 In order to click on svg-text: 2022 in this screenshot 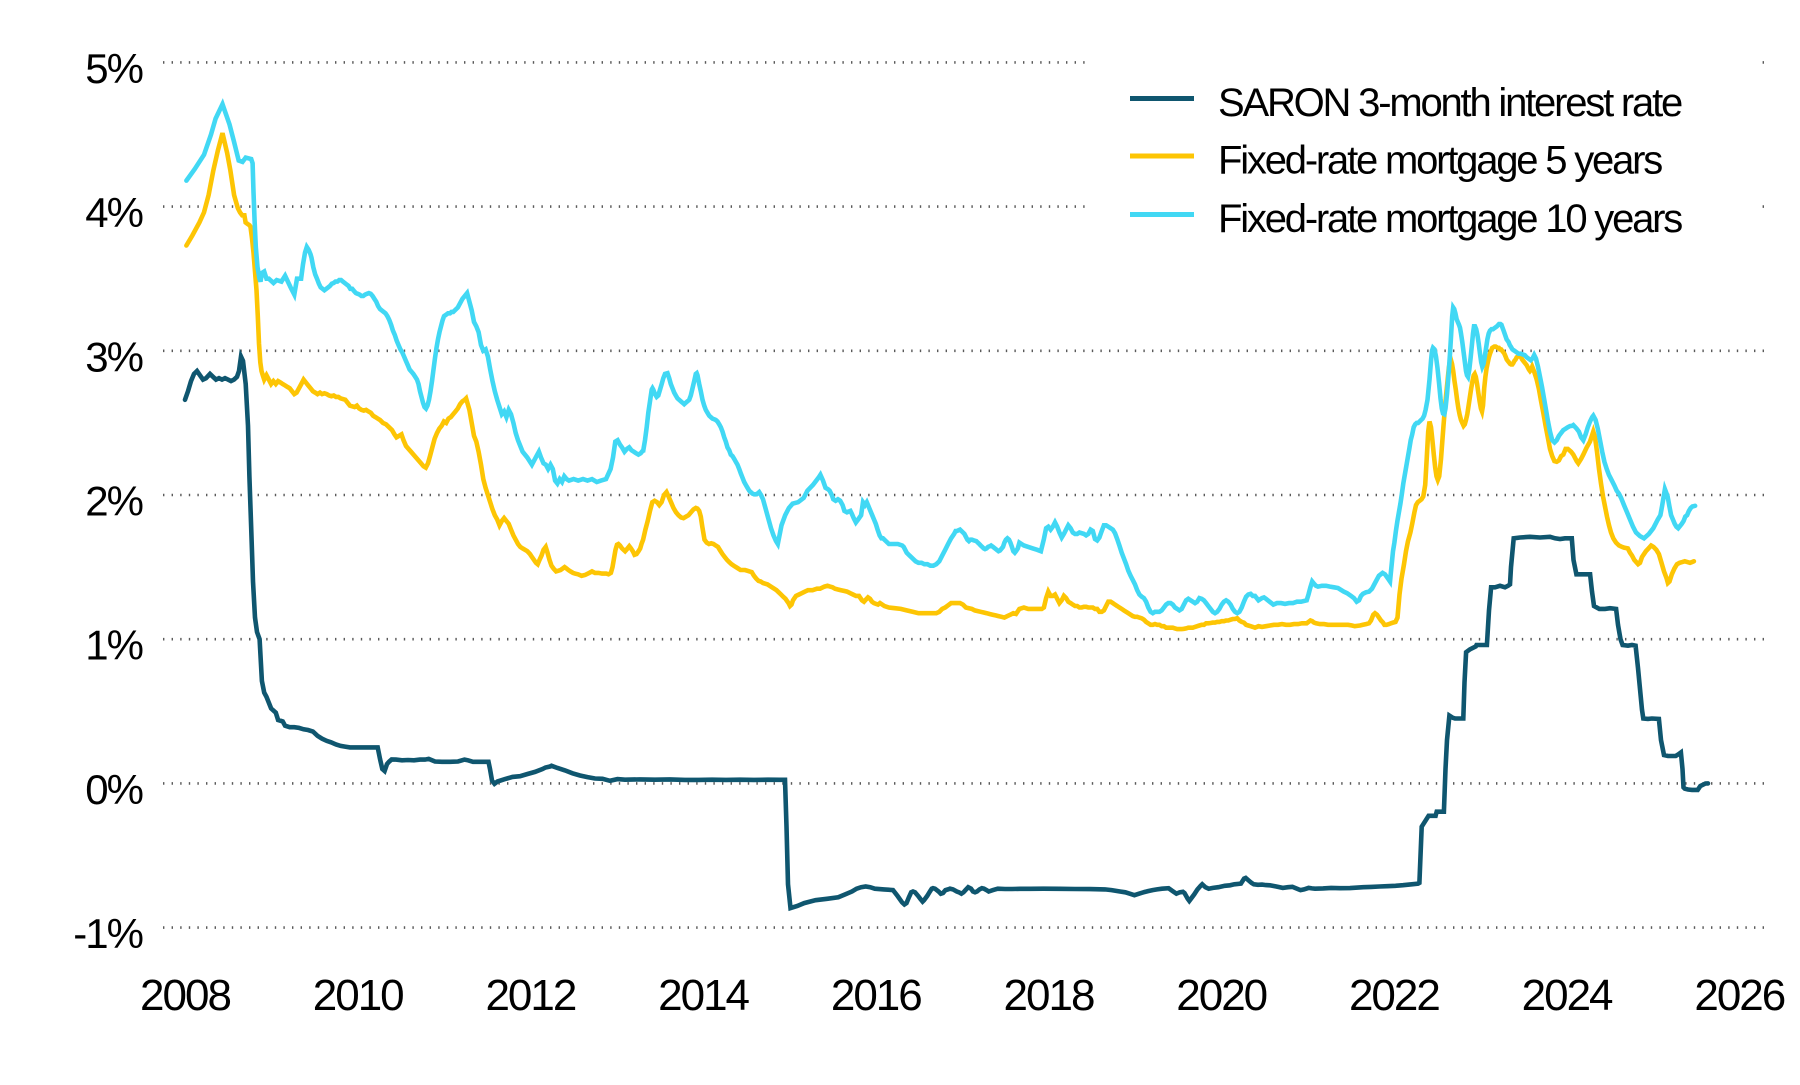, I will do `click(1394, 995)`.